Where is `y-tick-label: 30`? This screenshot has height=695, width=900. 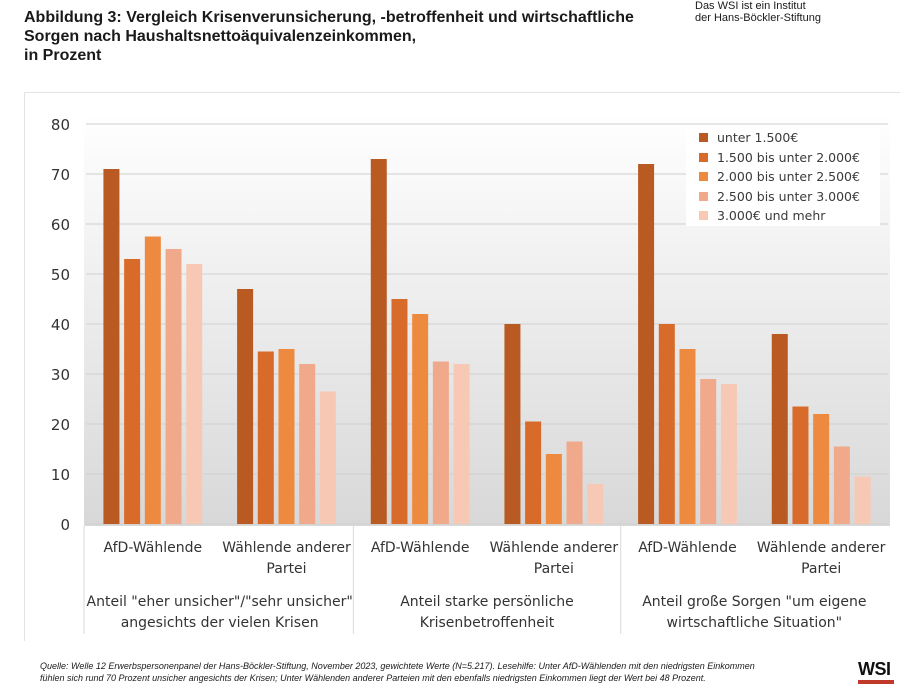
y-tick-label: 30 is located at coordinates (60, 375).